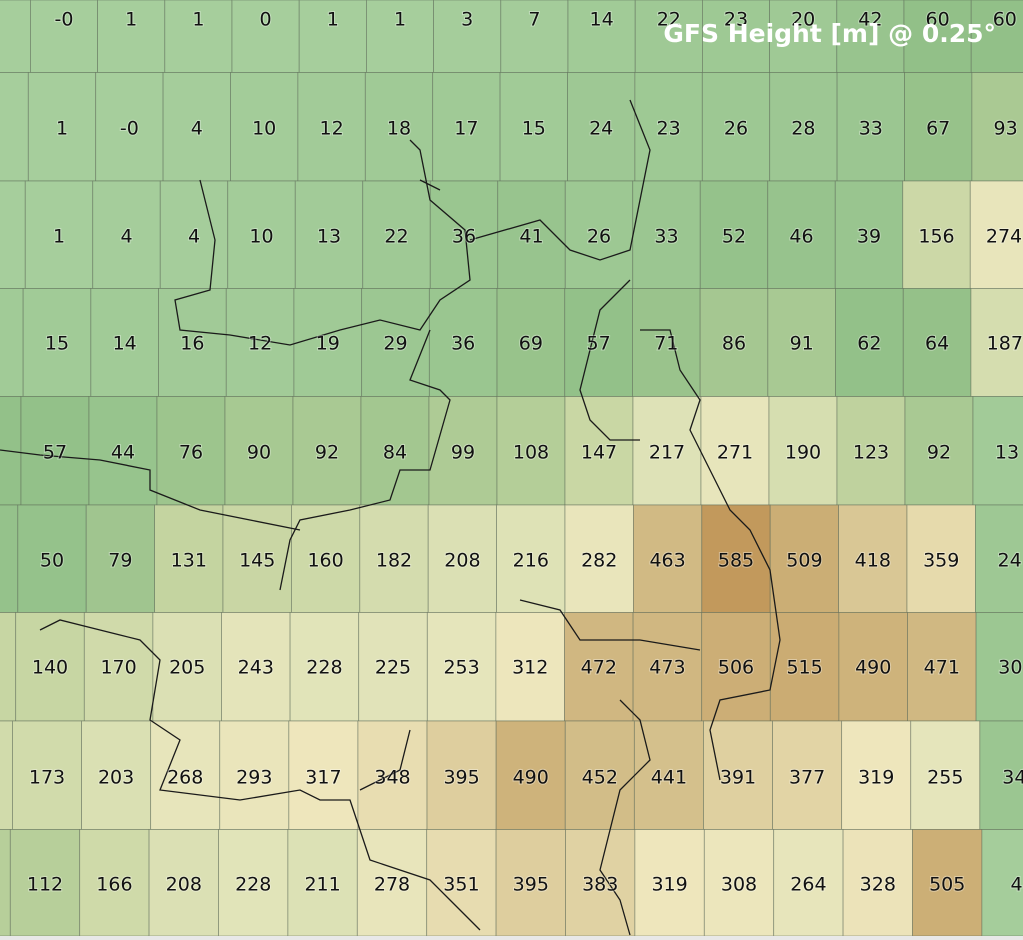  I want to click on cell-value: 216, so click(531, 561).